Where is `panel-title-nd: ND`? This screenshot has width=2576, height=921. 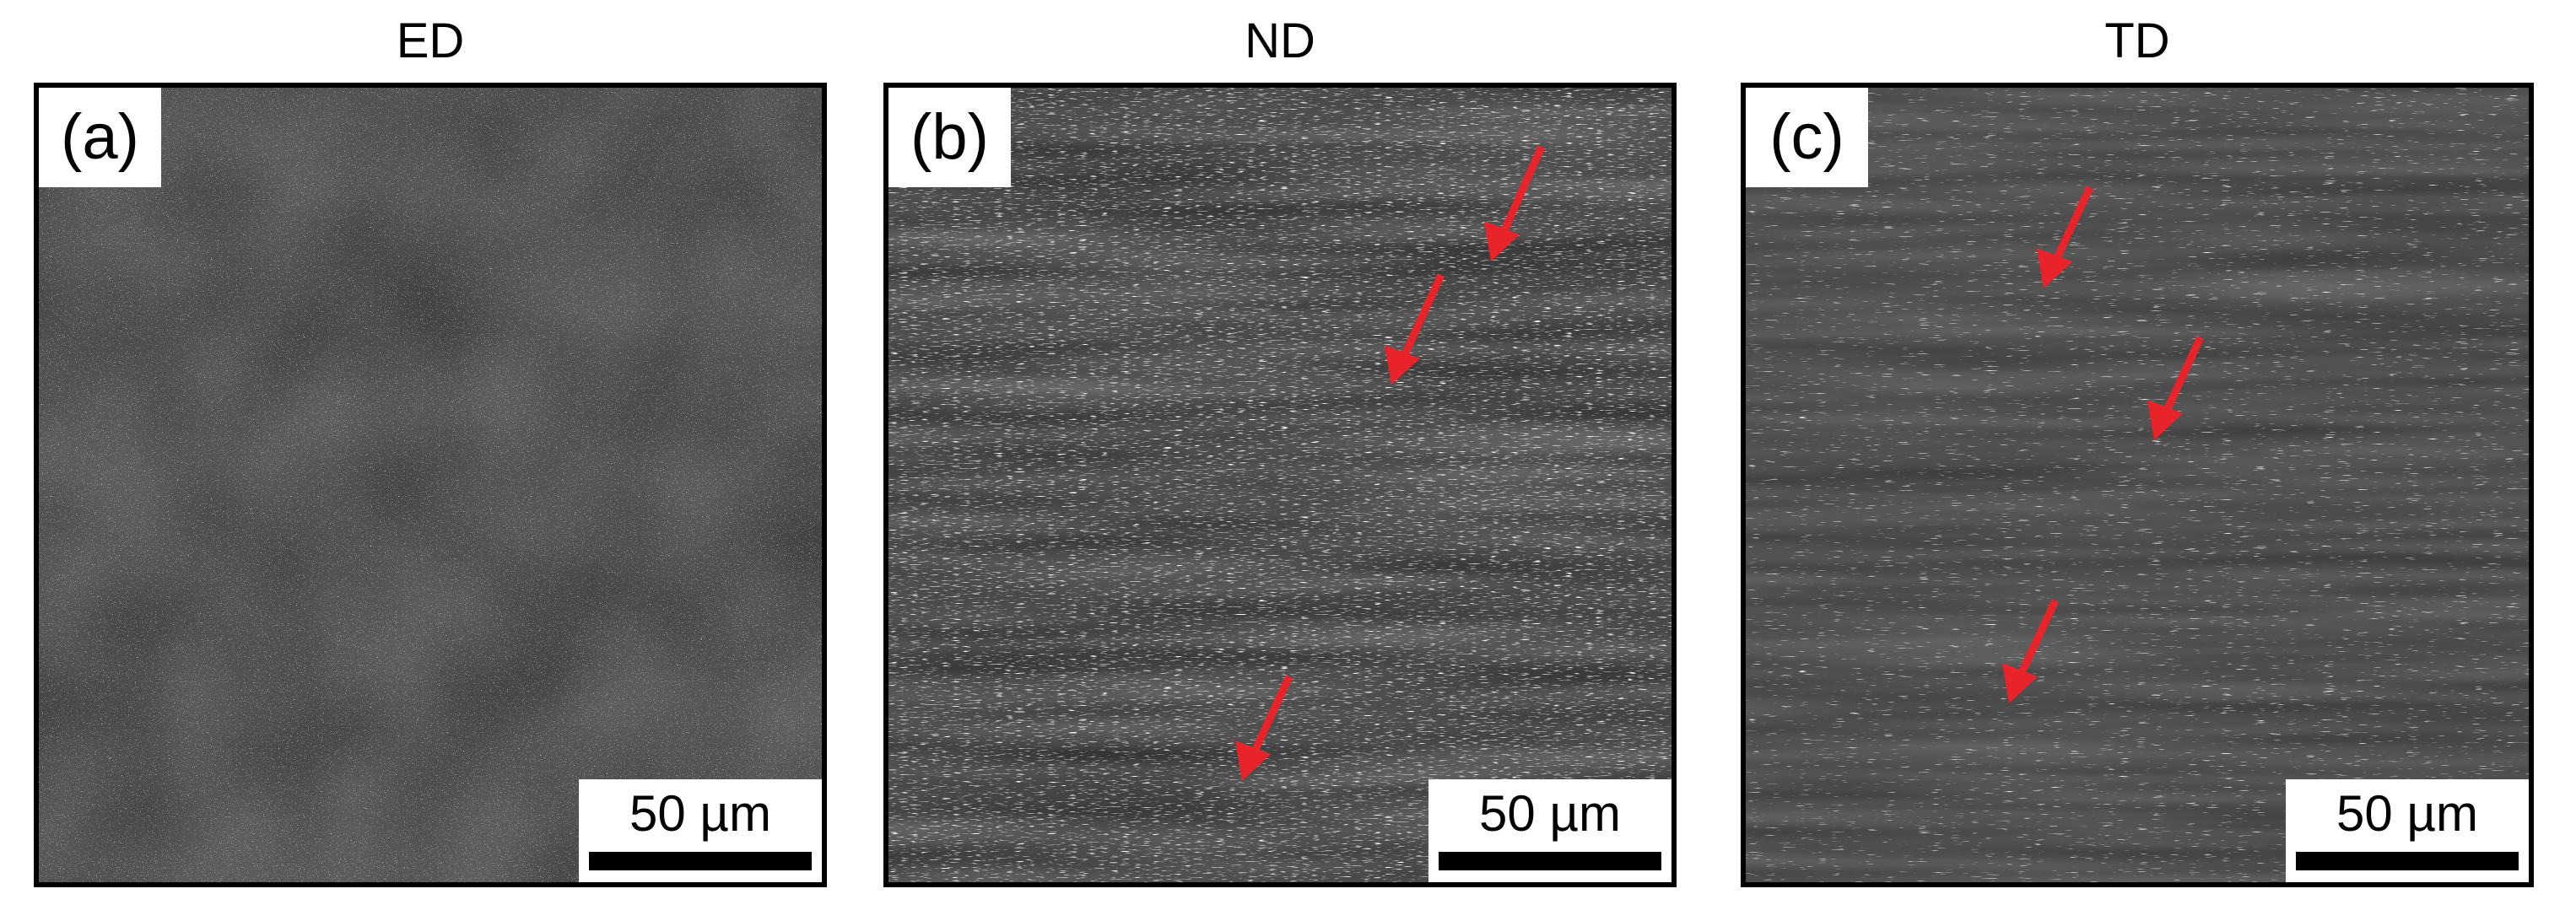
panel-title-nd: ND is located at coordinates (1280, 41).